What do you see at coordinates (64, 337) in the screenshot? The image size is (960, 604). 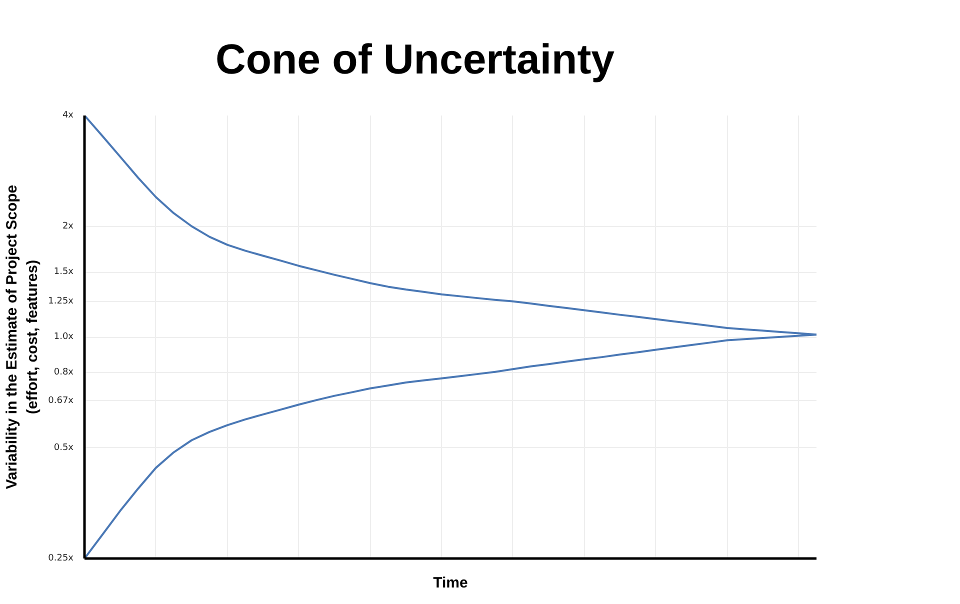 I see `y-tick-label: 1.0x` at bounding box center [64, 337].